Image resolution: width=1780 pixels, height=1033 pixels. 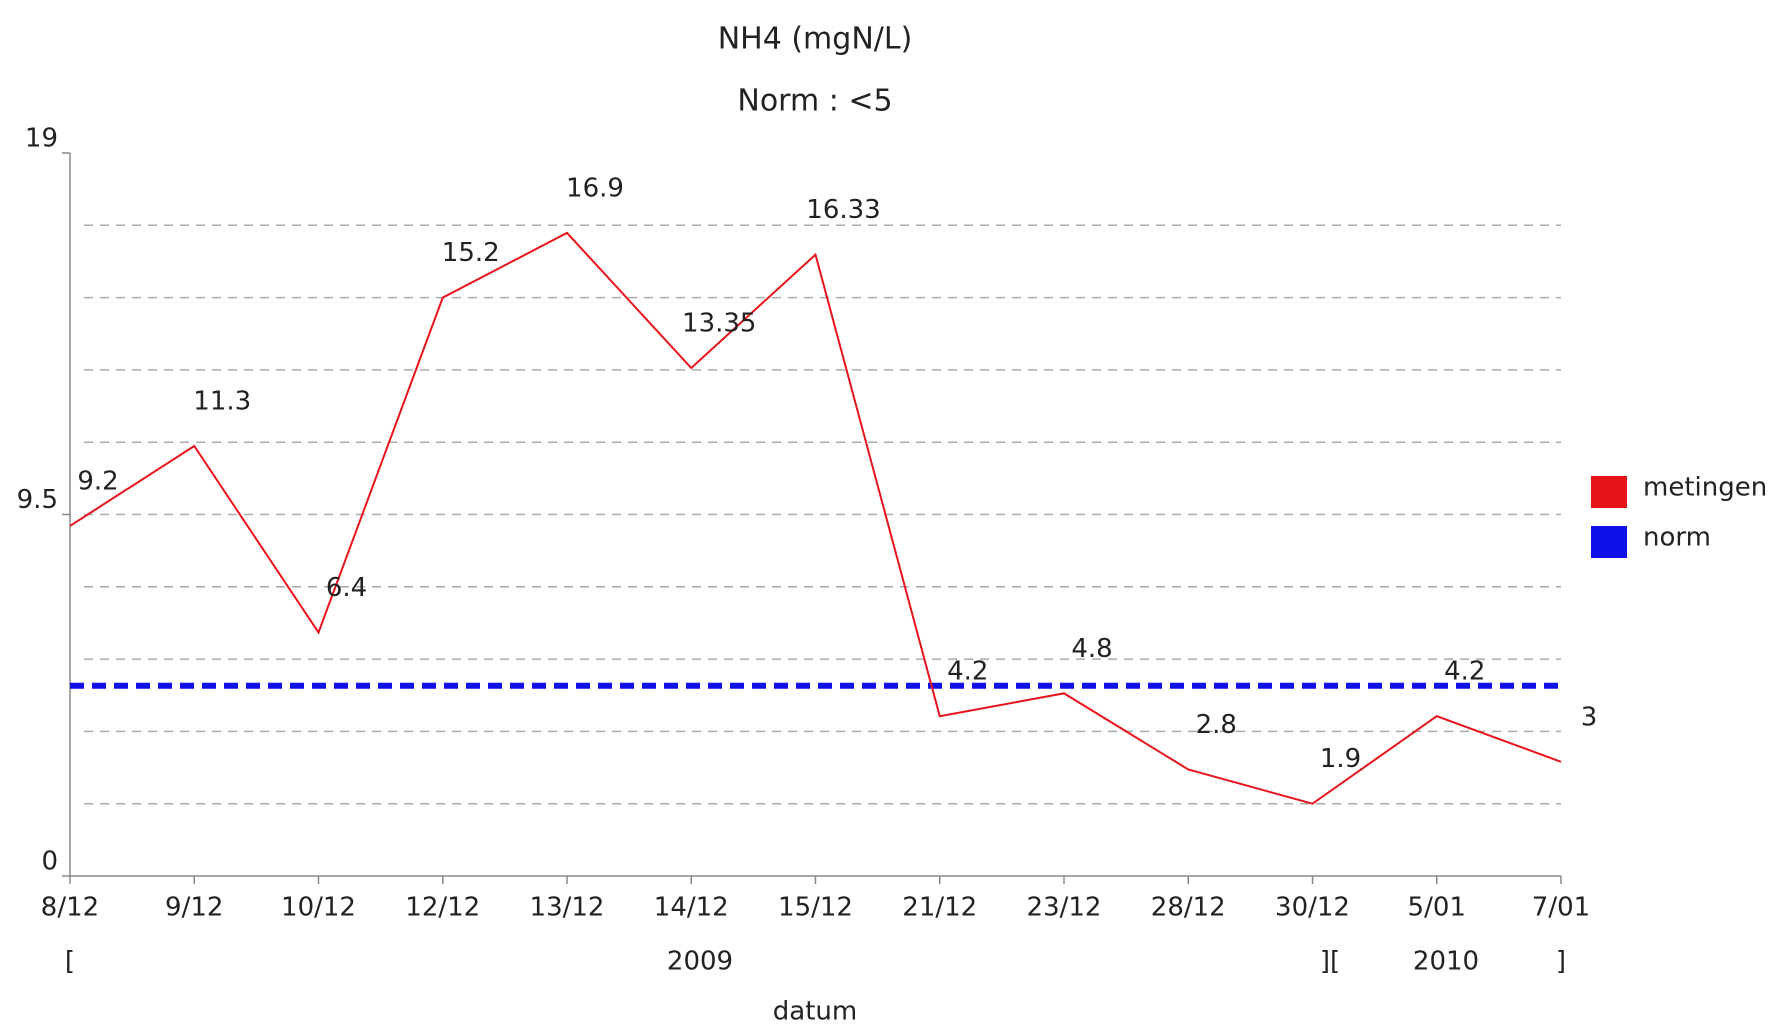 What do you see at coordinates (1437, 908) in the screenshot?
I see `x-tick-label: 5/01` at bounding box center [1437, 908].